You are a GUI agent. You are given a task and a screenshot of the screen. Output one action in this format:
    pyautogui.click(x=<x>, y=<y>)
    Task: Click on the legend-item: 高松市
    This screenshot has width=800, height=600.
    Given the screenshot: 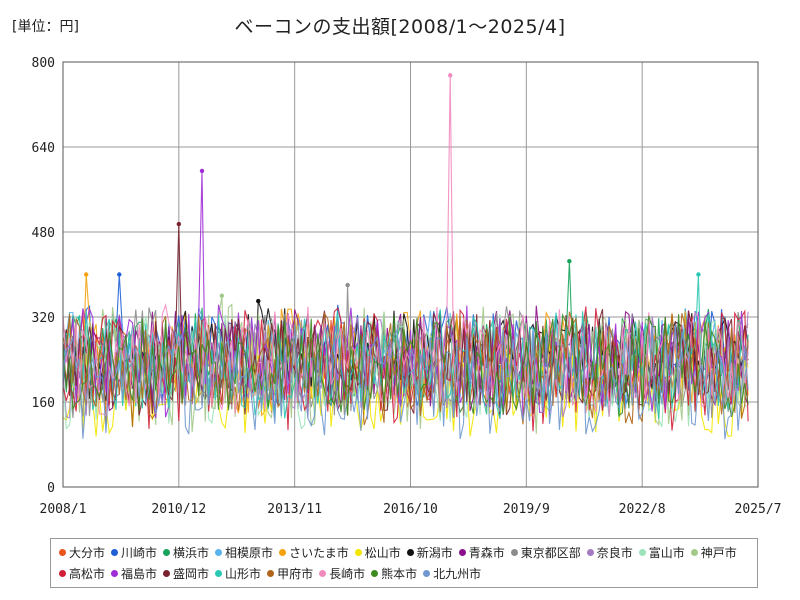 What is the action you would take?
    pyautogui.click(x=82, y=573)
    